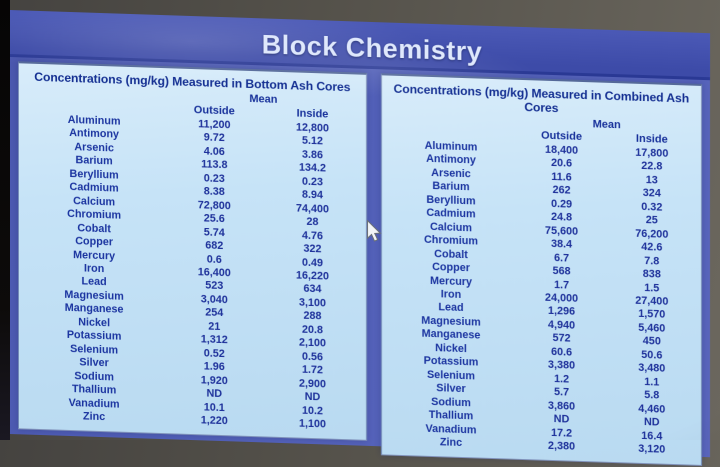  I want to click on screen-dark-left-edge, so click(5, 220).